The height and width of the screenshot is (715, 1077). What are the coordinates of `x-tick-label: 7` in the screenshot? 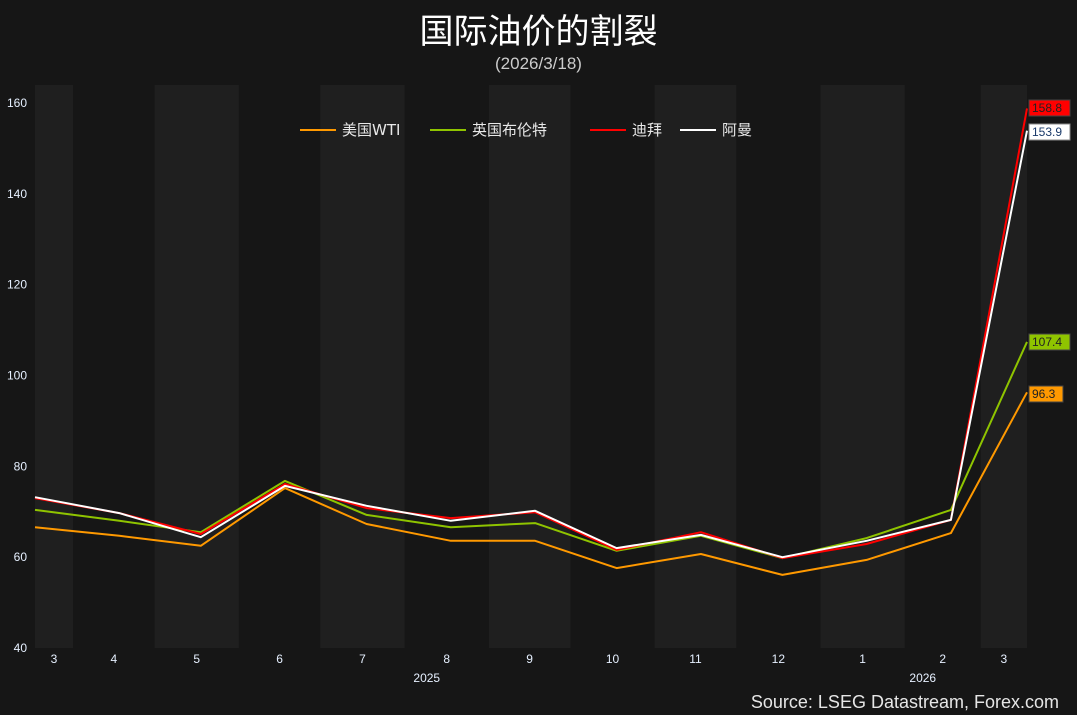 It's located at (362, 659).